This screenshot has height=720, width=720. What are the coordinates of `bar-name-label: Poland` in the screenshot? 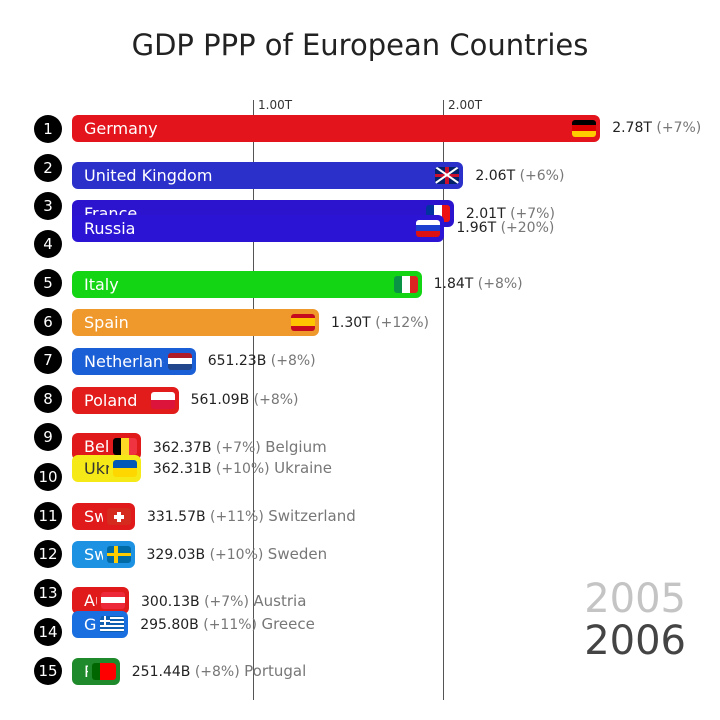 It's located at (111, 400).